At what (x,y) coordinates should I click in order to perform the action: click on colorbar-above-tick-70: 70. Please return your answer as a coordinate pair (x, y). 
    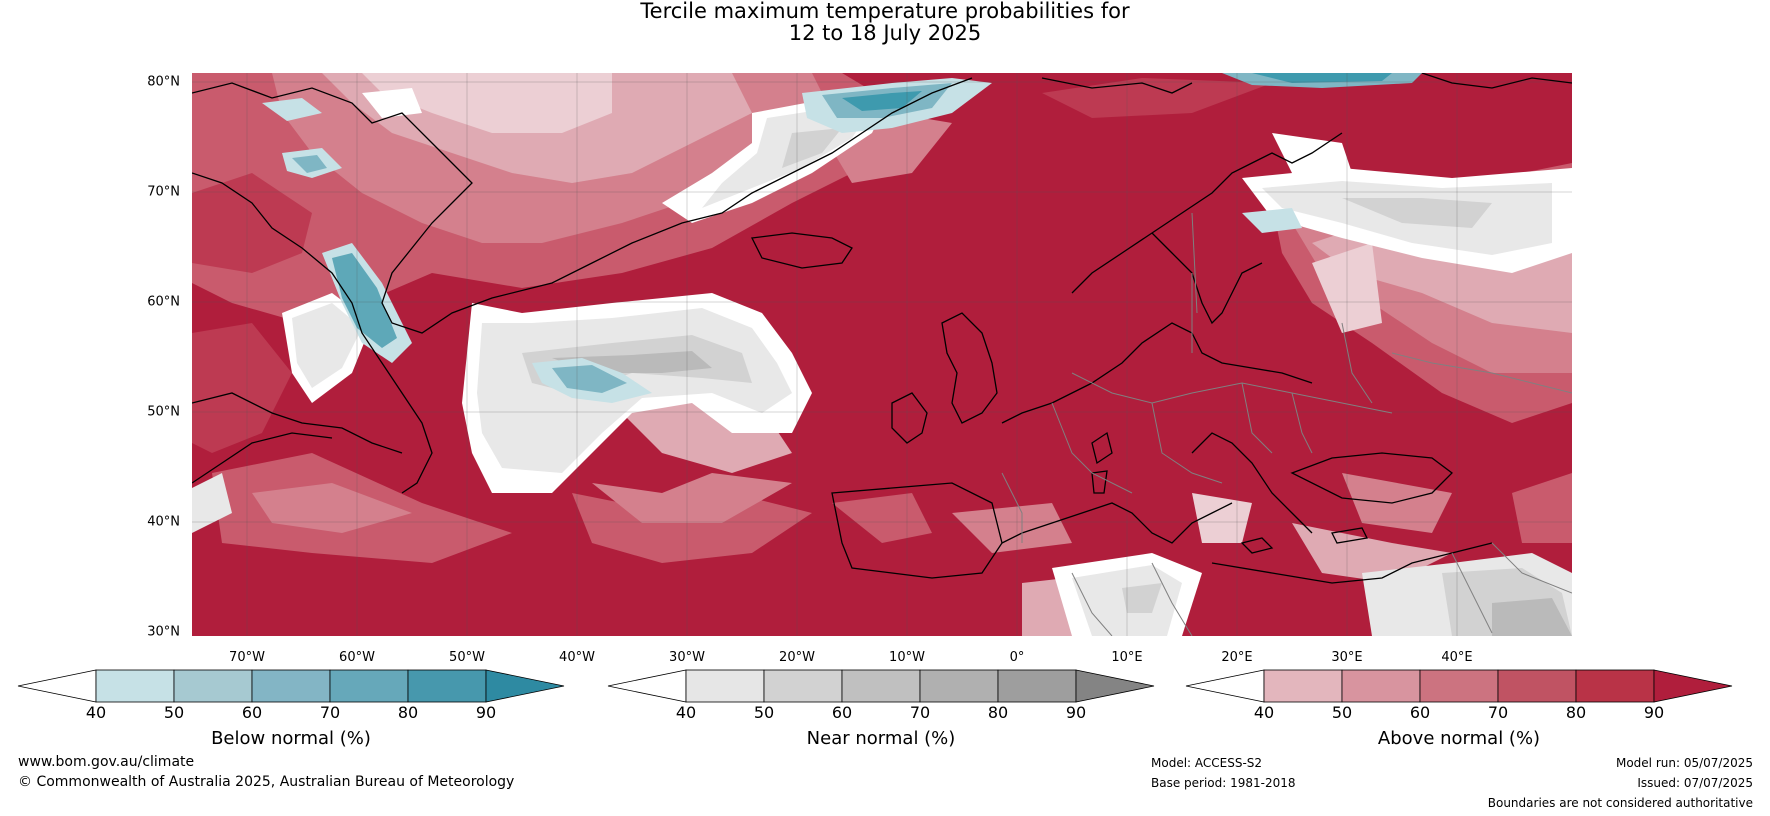
    Looking at the image, I should click on (1498, 712).